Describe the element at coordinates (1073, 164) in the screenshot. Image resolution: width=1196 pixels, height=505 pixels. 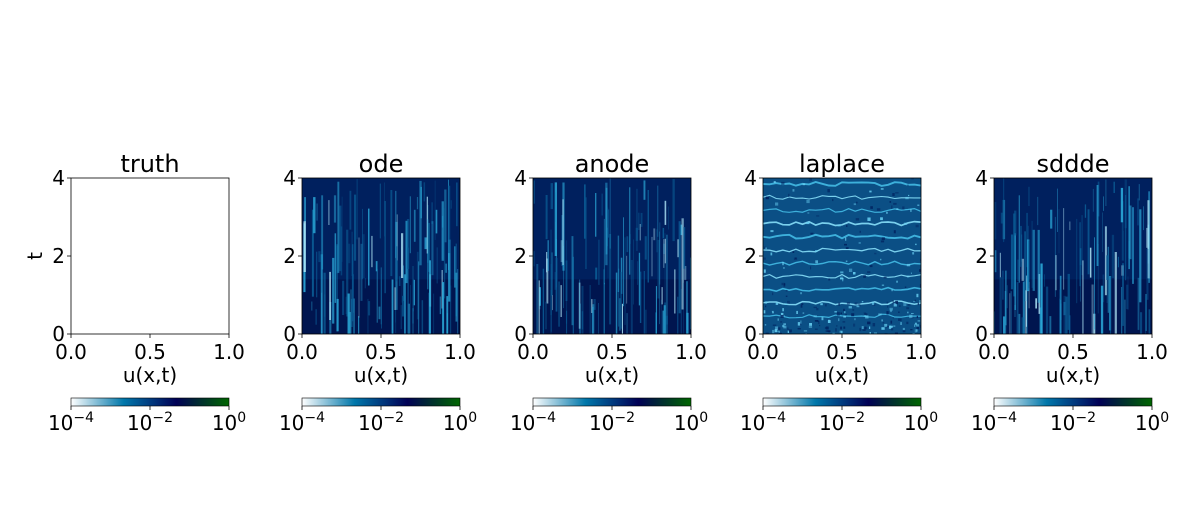
I see `subplot-title: sddde` at that location.